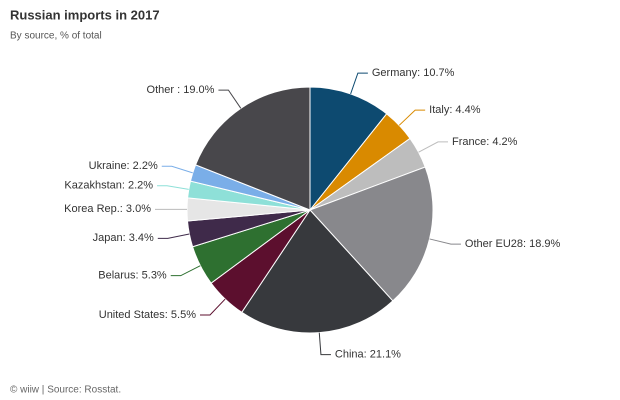 The width and height of the screenshot is (620, 400). I want to click on data-label: Ukraine: 2.2%, so click(123, 166).